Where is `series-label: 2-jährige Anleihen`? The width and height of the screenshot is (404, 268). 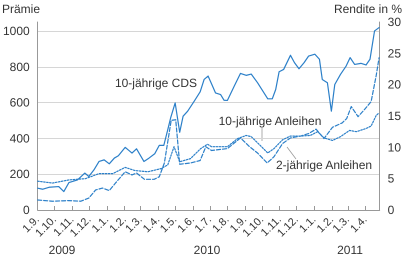 series-label: 2-jährige Anleihen is located at coordinates (324, 165).